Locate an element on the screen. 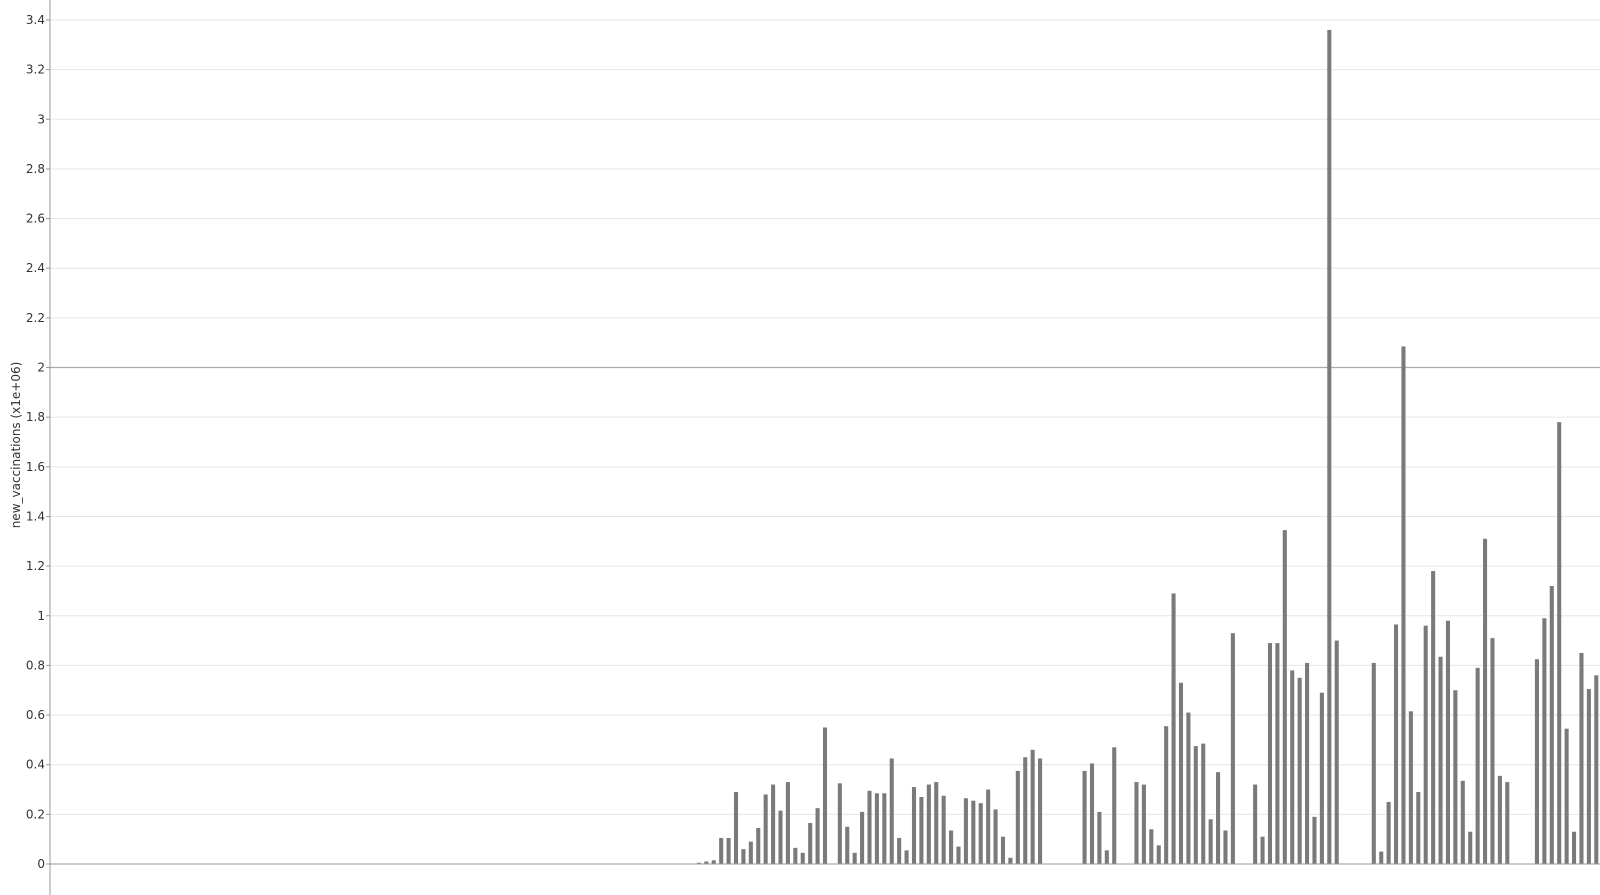  y-tick-label: 2.2 is located at coordinates (35, 318).